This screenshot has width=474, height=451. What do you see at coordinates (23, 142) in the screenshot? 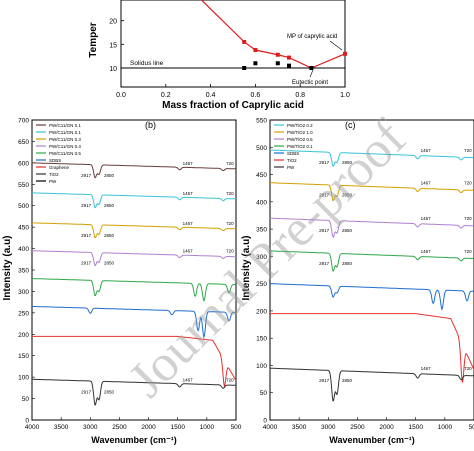
I see `panel-b-y-tick-label: 650` at bounding box center [23, 142].